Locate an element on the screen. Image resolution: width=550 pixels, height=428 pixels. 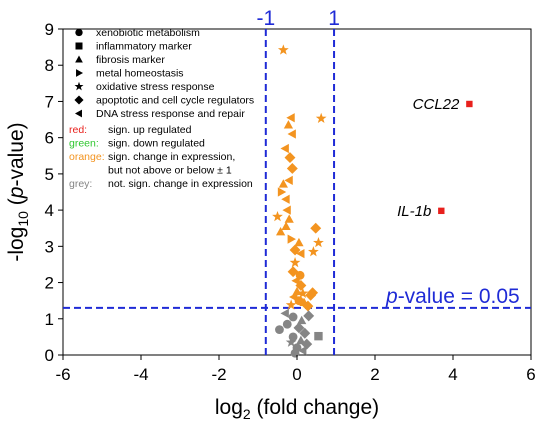
legend-color-desc: sign. change in expression, is located at coordinates (171, 157).